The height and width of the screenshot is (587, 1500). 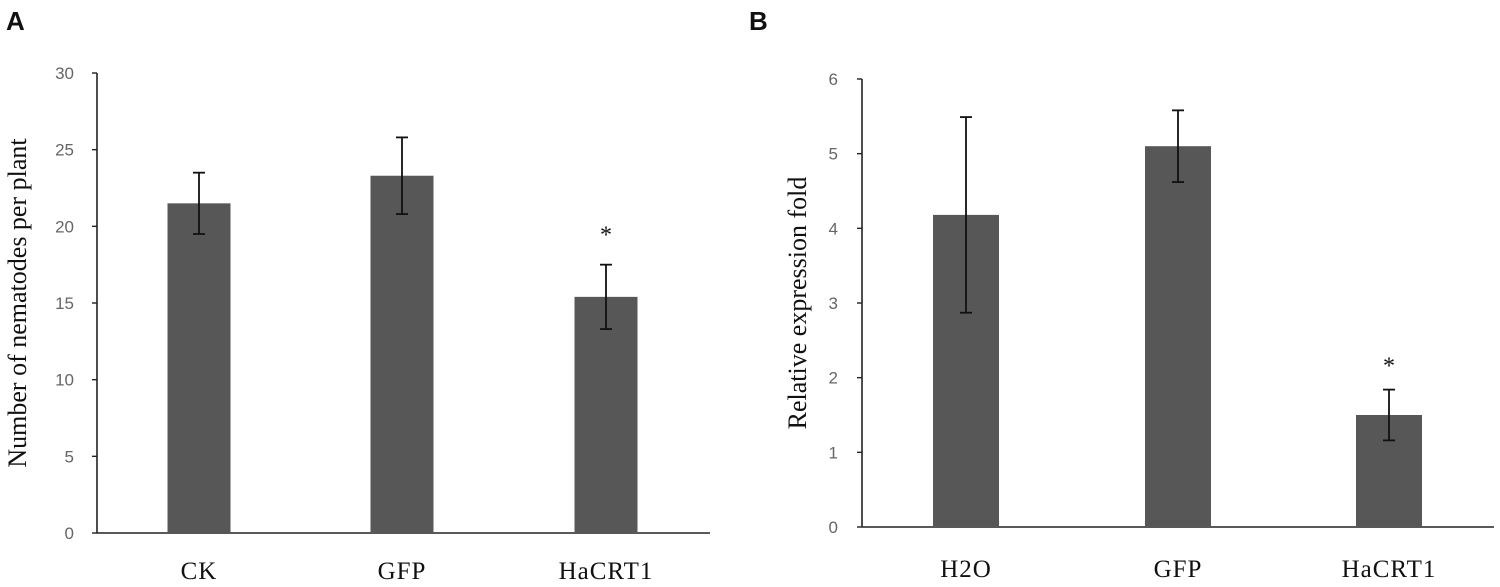 I want to click on y-tick-label: 6, so click(x=833, y=79).